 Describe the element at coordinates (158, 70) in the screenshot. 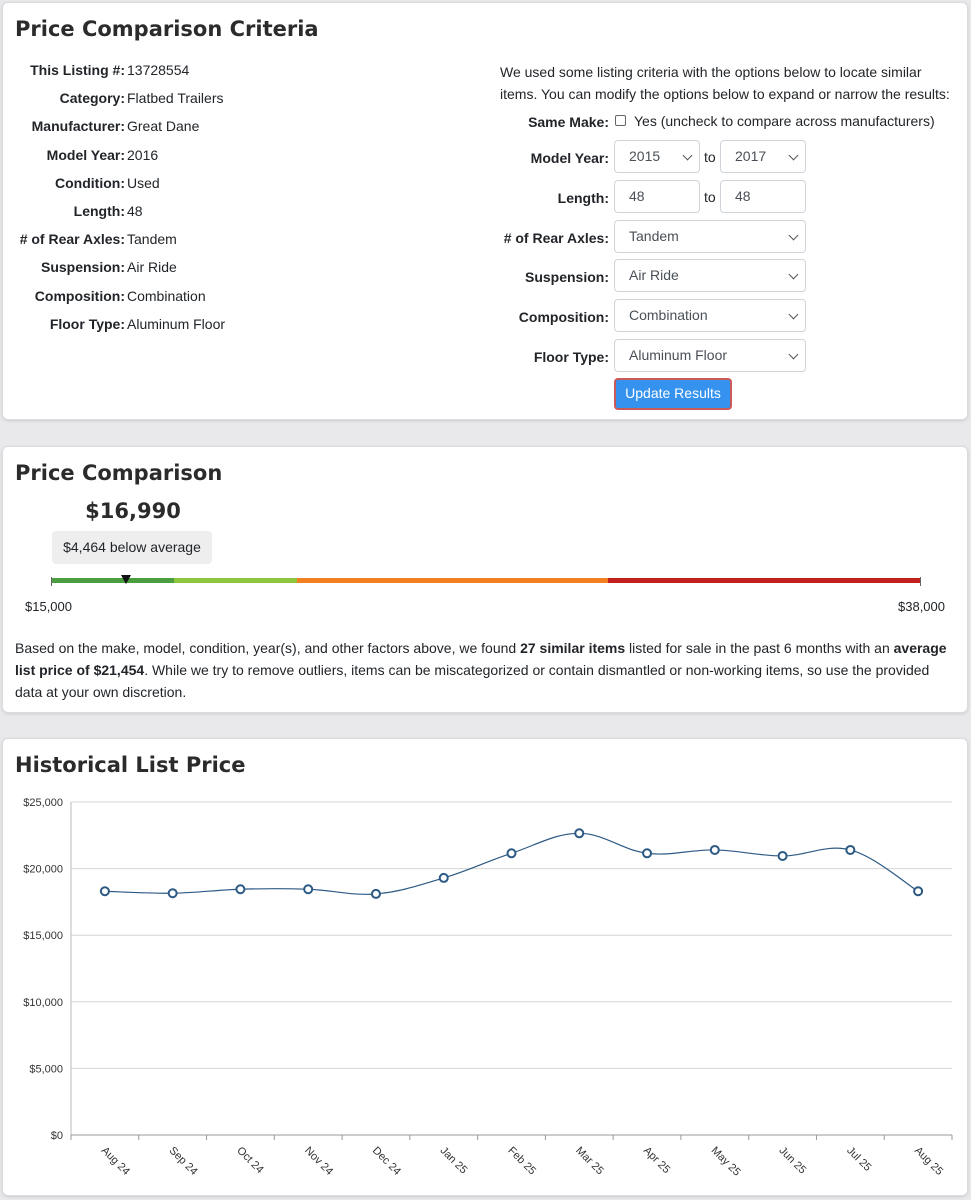

I see `spec-value: 13728554` at that location.